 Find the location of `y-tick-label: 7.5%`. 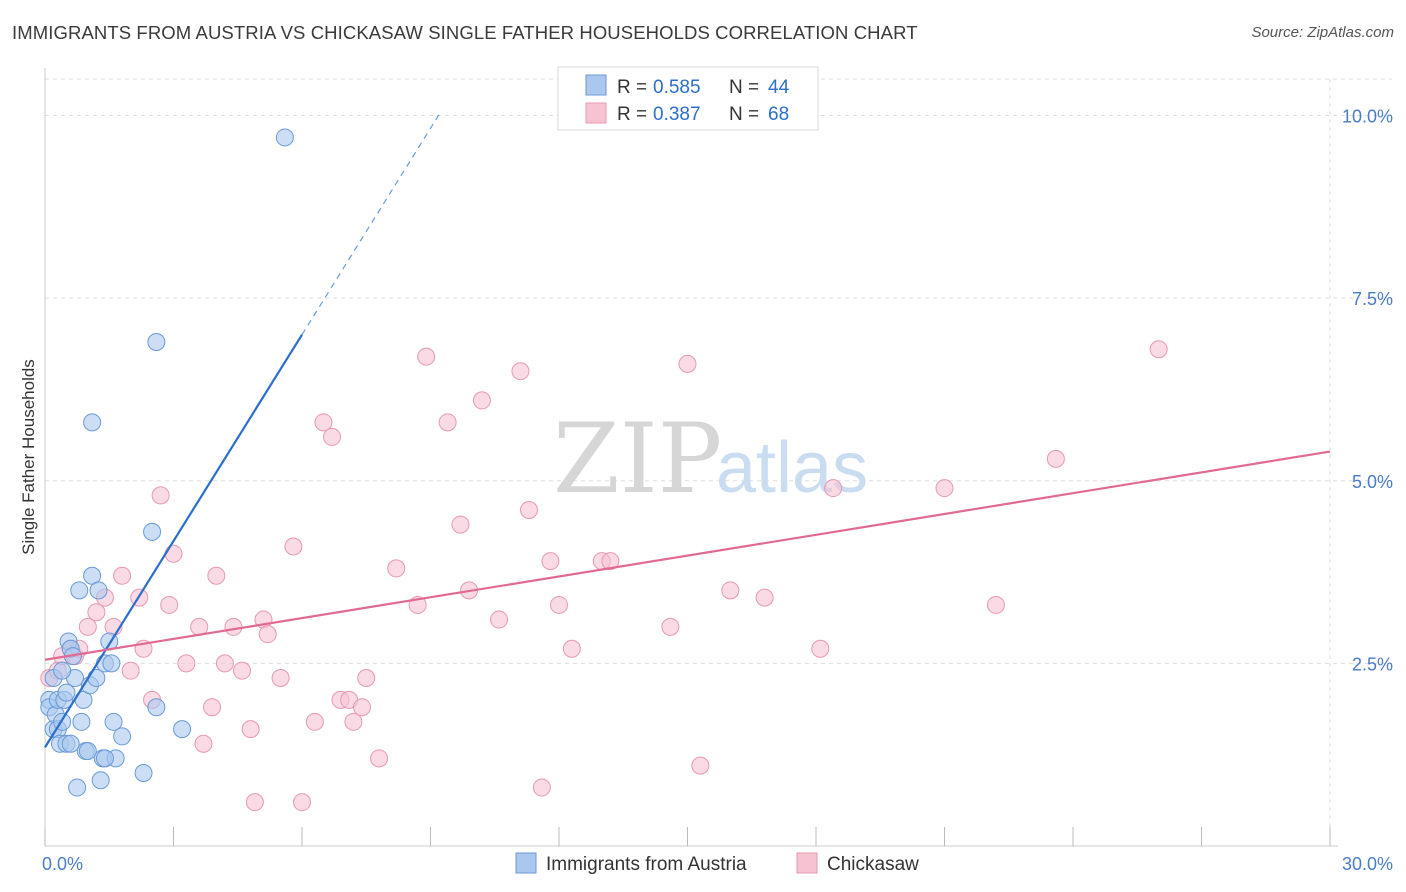

y-tick-label: 7.5% is located at coordinates (1372, 299).